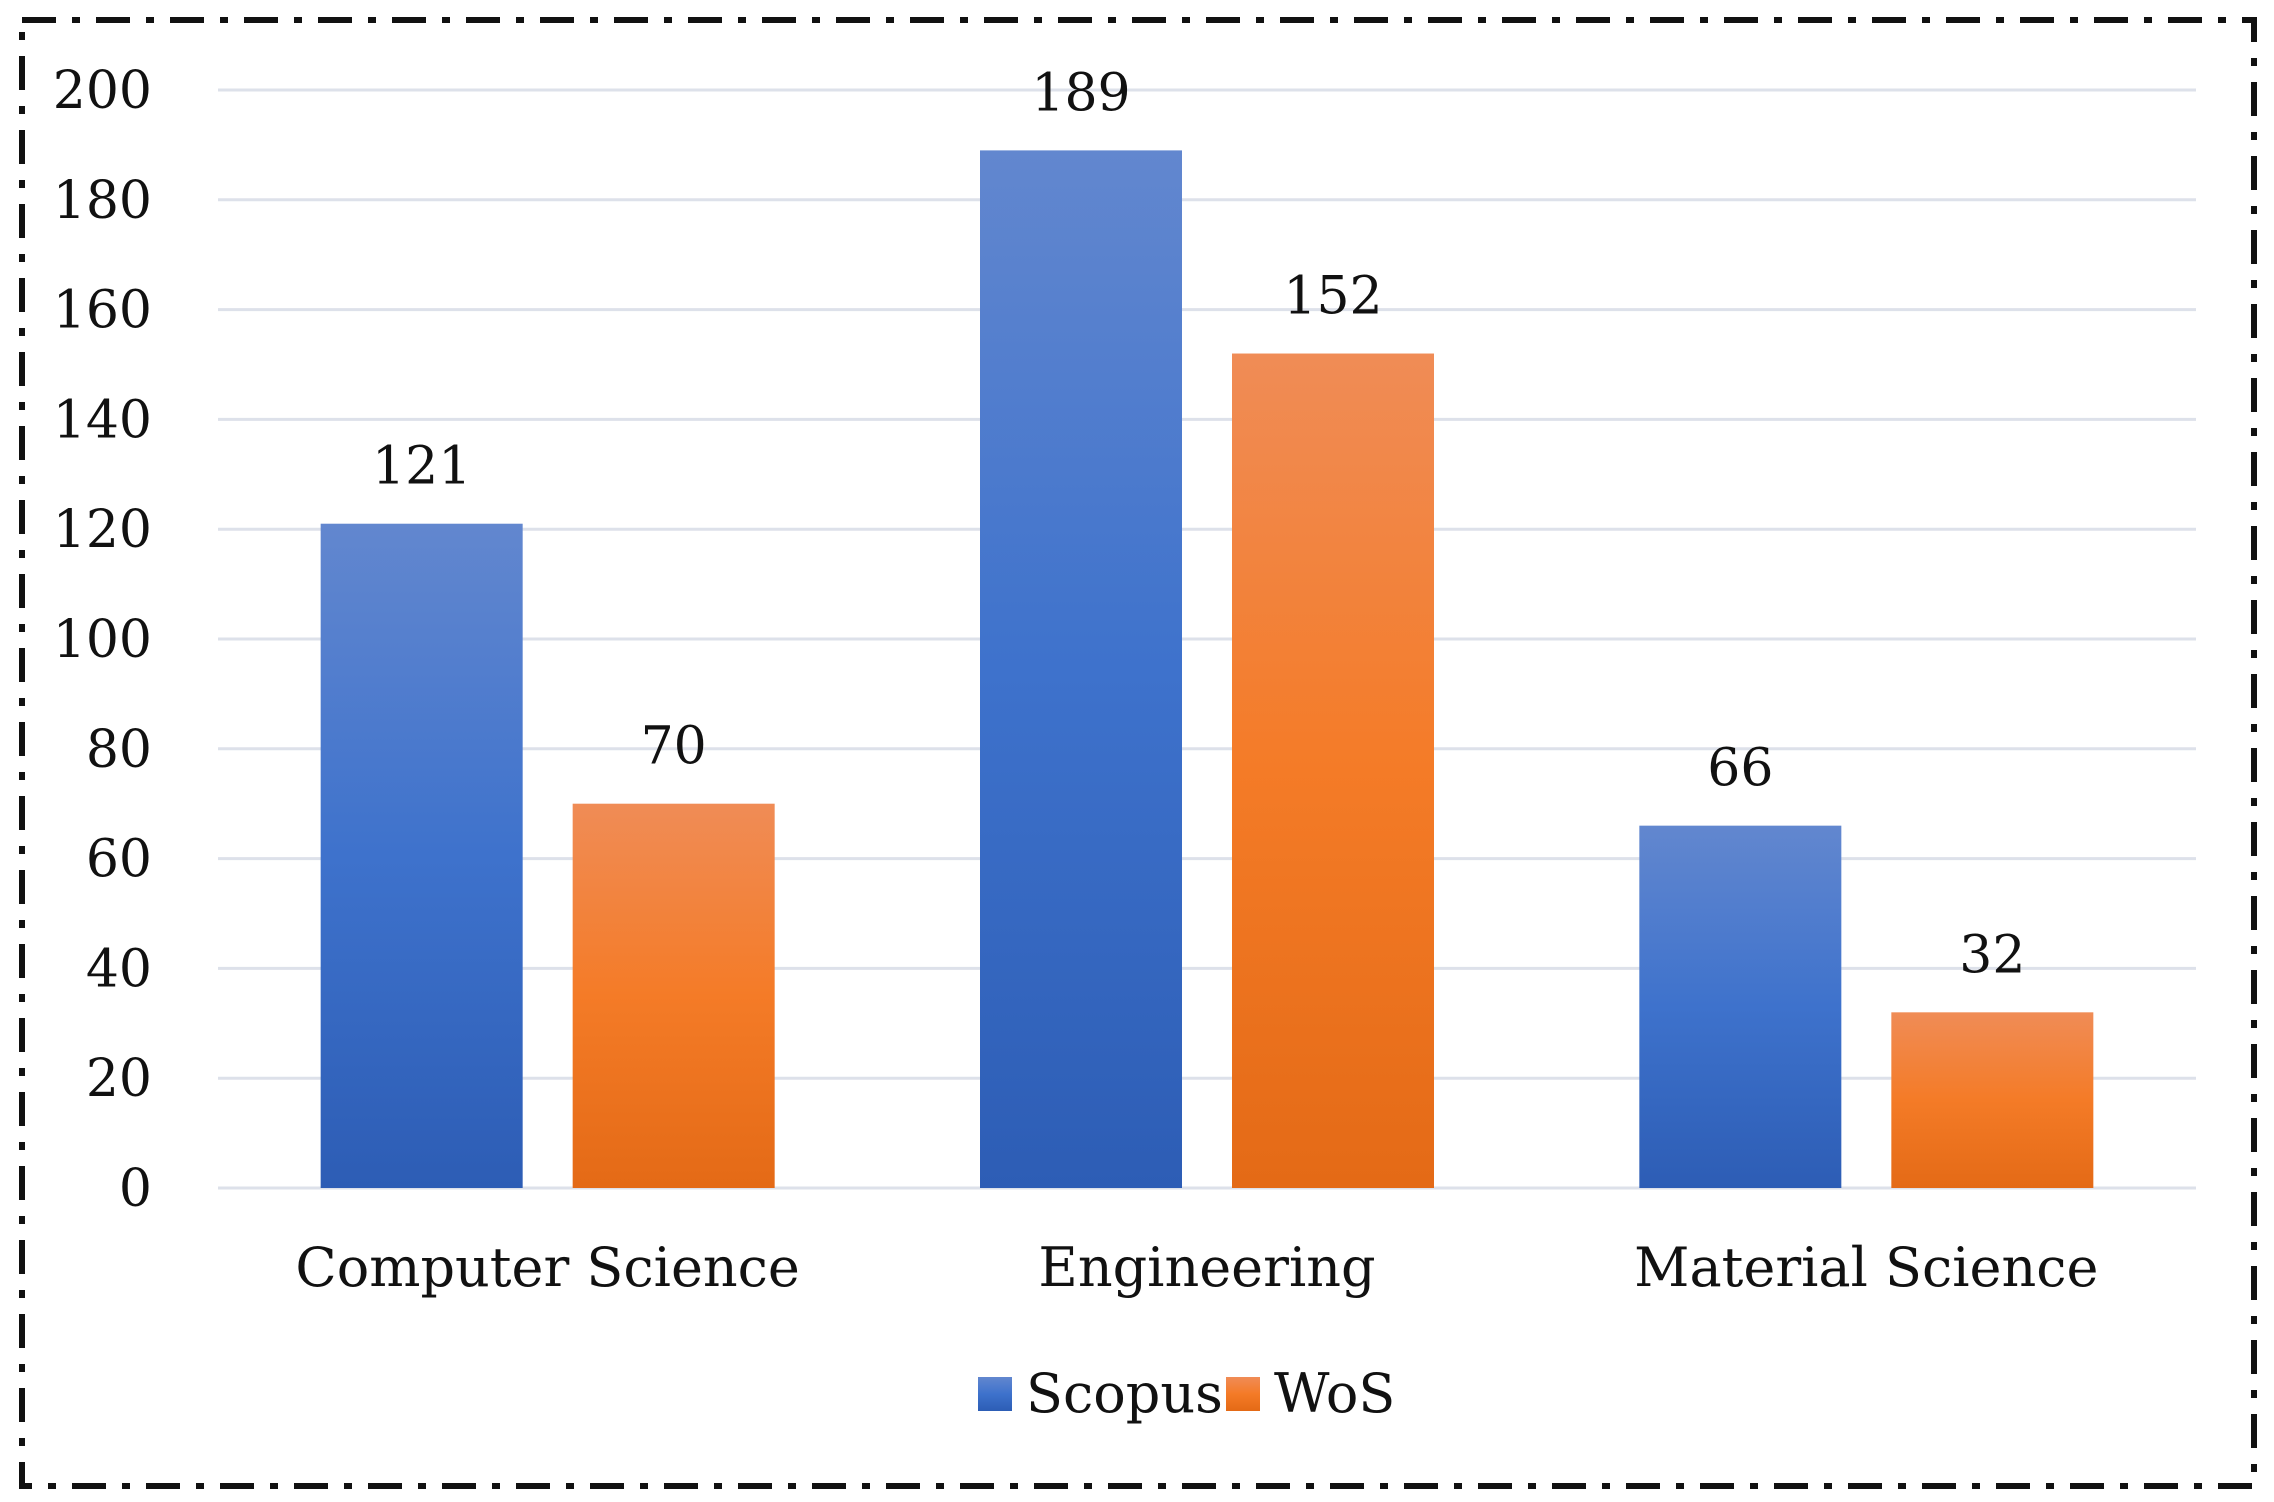 The height and width of the screenshot is (1502, 2274). I want to click on data-label: 121, so click(421, 467).